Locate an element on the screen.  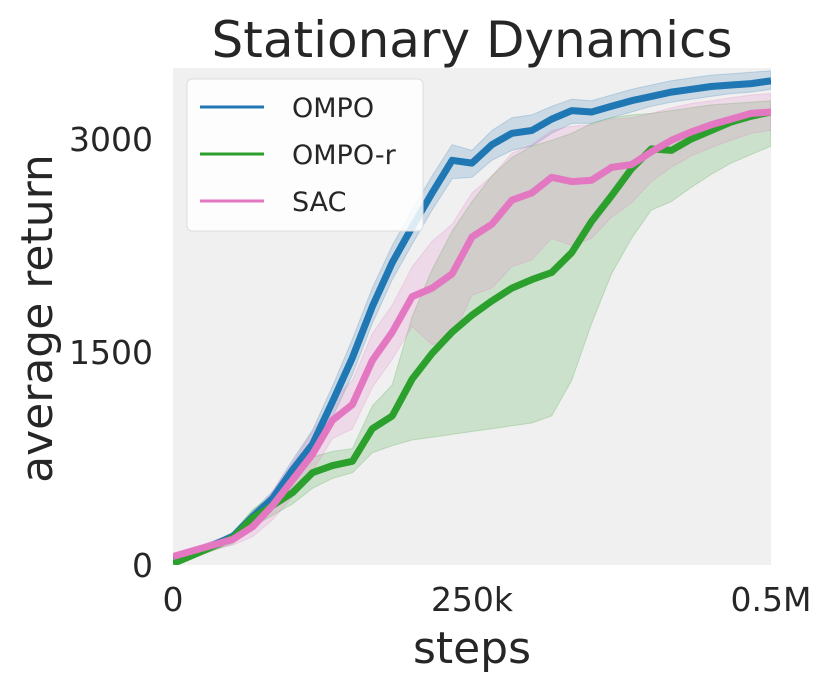
x-axis-label: steps is located at coordinates (472, 648).